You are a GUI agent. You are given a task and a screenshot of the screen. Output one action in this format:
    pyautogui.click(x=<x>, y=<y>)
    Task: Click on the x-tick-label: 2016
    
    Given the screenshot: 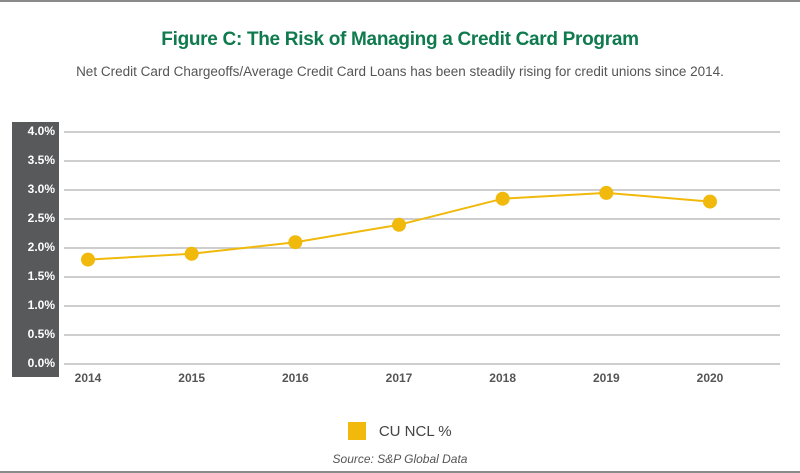 What is the action you would take?
    pyautogui.click(x=295, y=378)
    